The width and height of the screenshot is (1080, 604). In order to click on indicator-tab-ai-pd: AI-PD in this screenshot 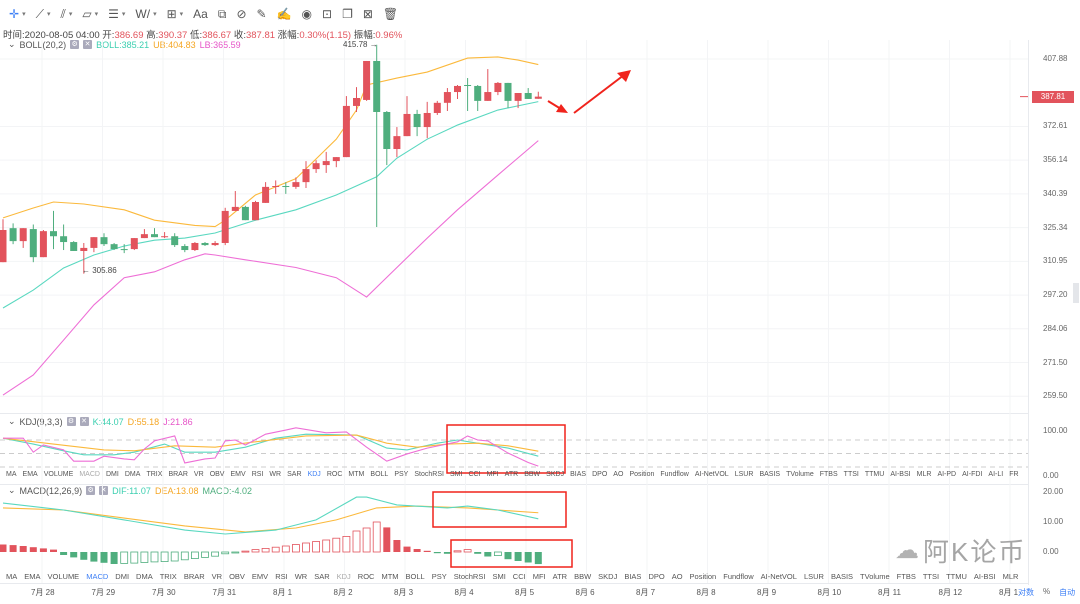, I will do `click(947, 474)`.